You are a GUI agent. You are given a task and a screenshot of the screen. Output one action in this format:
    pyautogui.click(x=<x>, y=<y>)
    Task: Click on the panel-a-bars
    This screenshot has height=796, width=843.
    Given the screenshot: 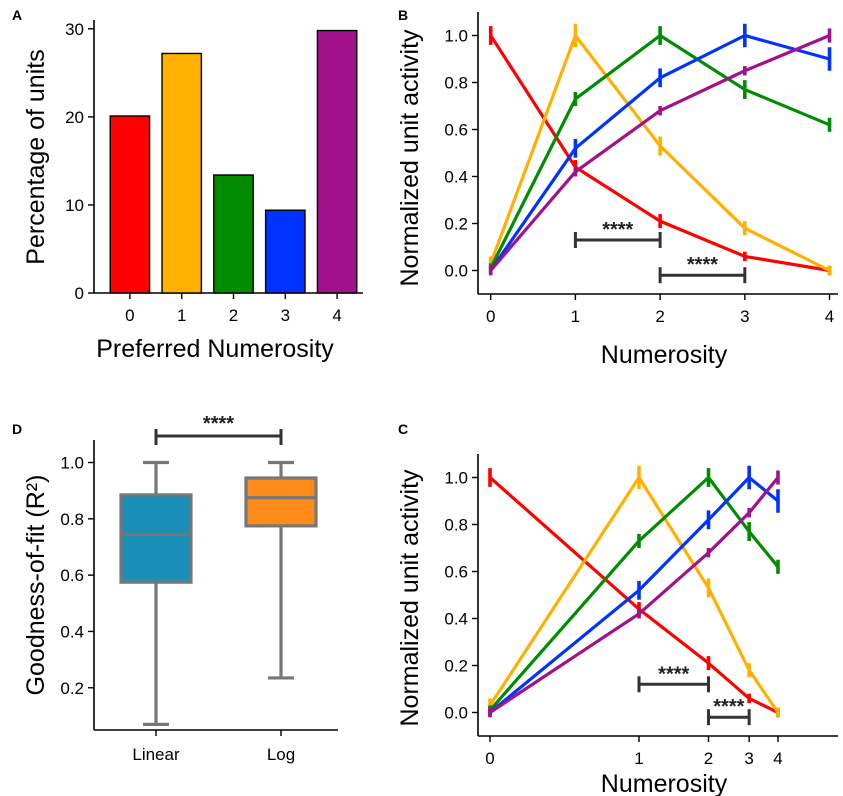 What is the action you would take?
    pyautogui.click(x=233, y=161)
    